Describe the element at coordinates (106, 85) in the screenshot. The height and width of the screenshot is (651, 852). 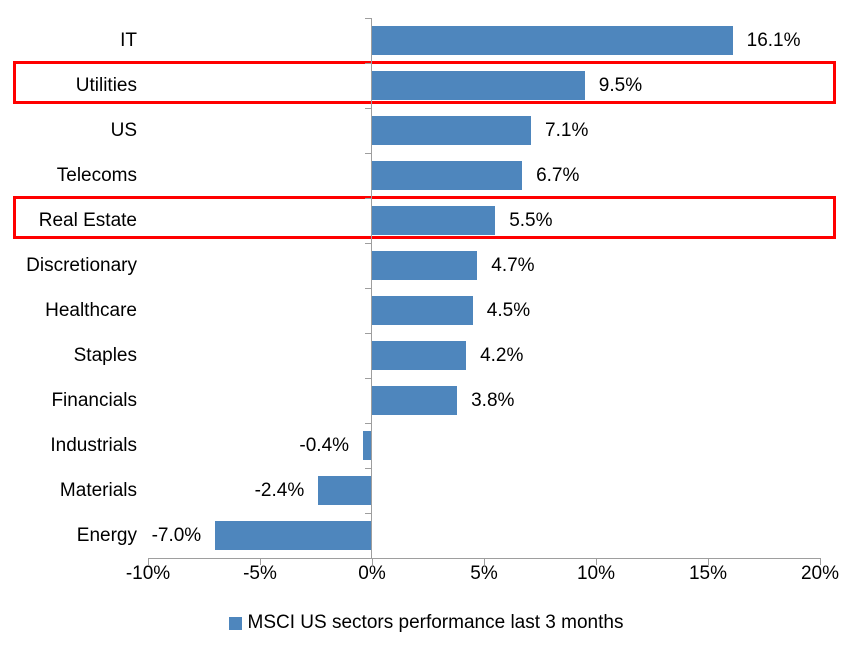
I see `category-label: Utilities` at that location.